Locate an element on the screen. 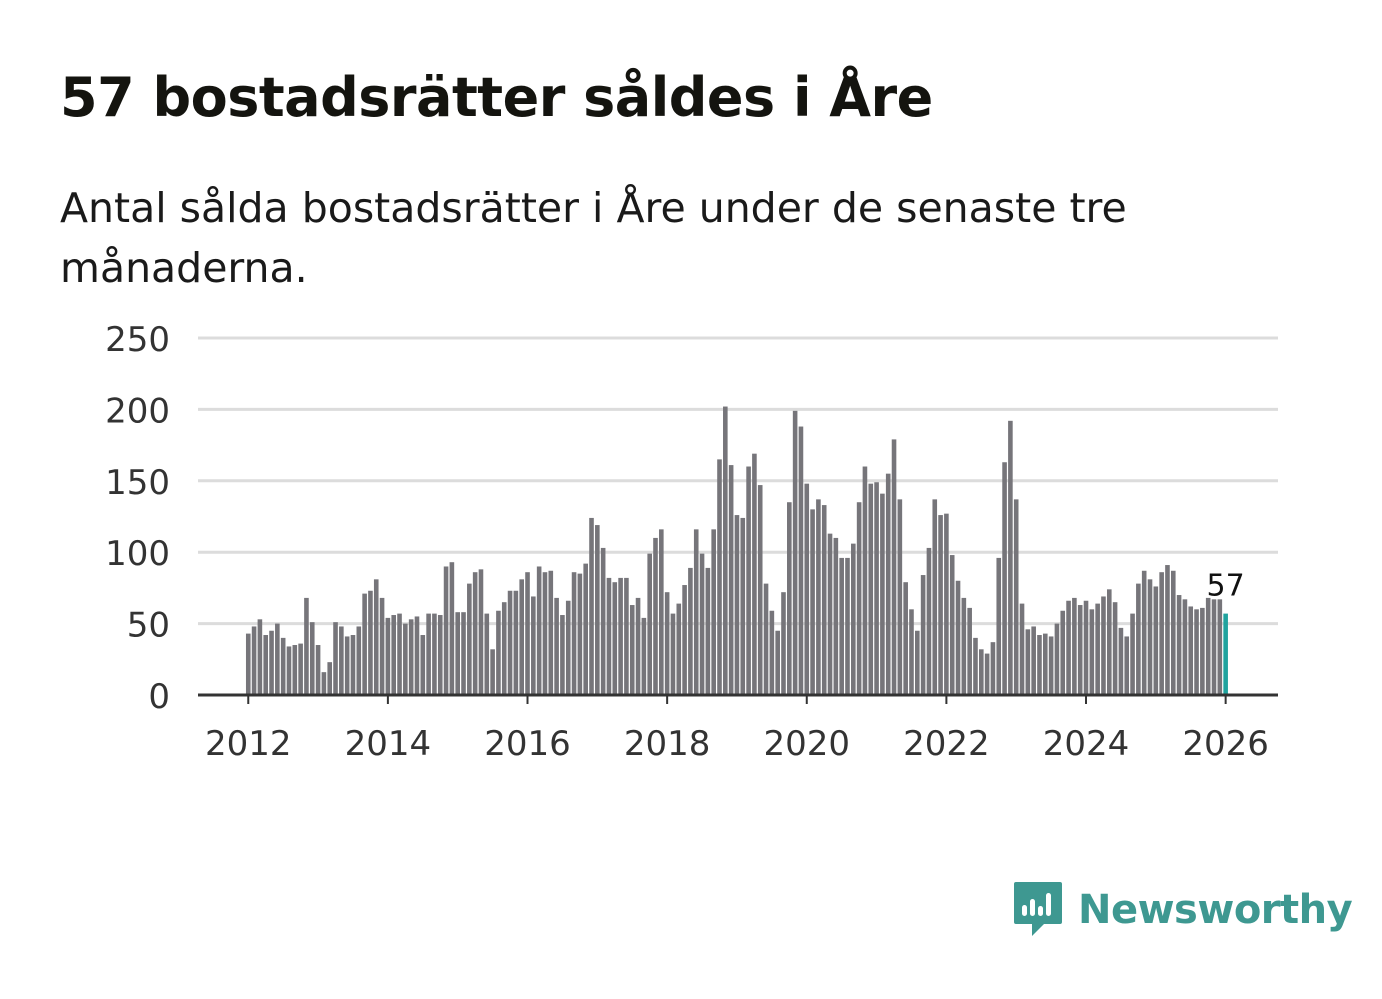  x-tick-label: 2024 is located at coordinates (1086, 744).